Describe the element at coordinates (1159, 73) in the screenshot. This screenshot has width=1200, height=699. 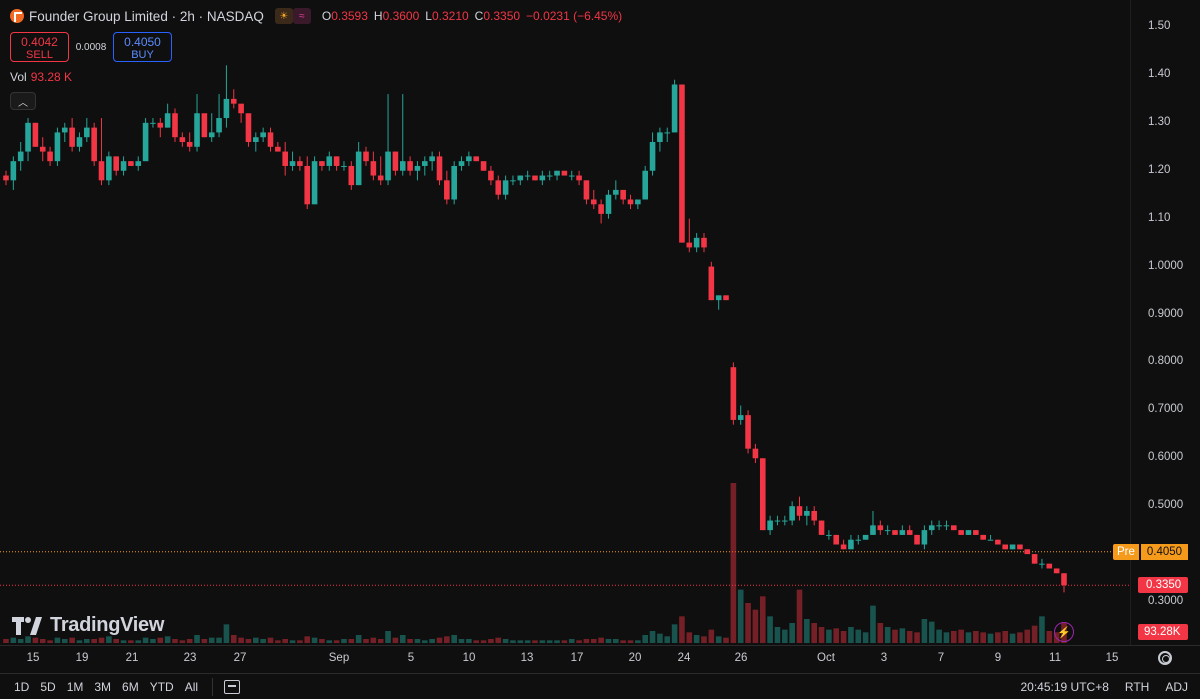
I see `price-tick-label: 1.40` at that location.